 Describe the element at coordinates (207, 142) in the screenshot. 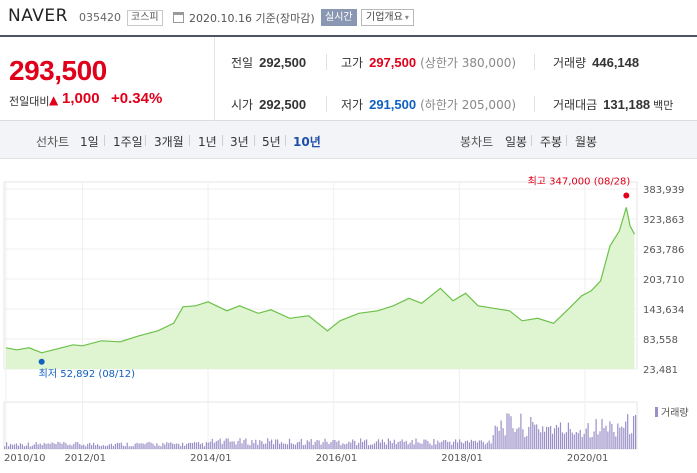

I see `tab-1y: 1년` at that location.